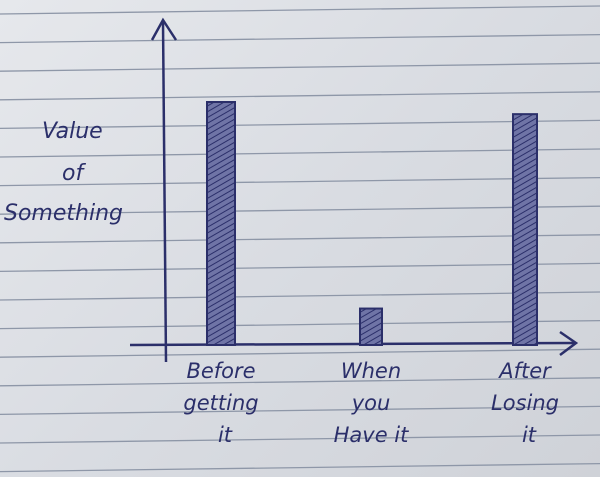 This screenshot has width=600, height=477. Describe the element at coordinates (372, 403) in the screenshot. I see `x-tick-label: When you Have it` at that location.